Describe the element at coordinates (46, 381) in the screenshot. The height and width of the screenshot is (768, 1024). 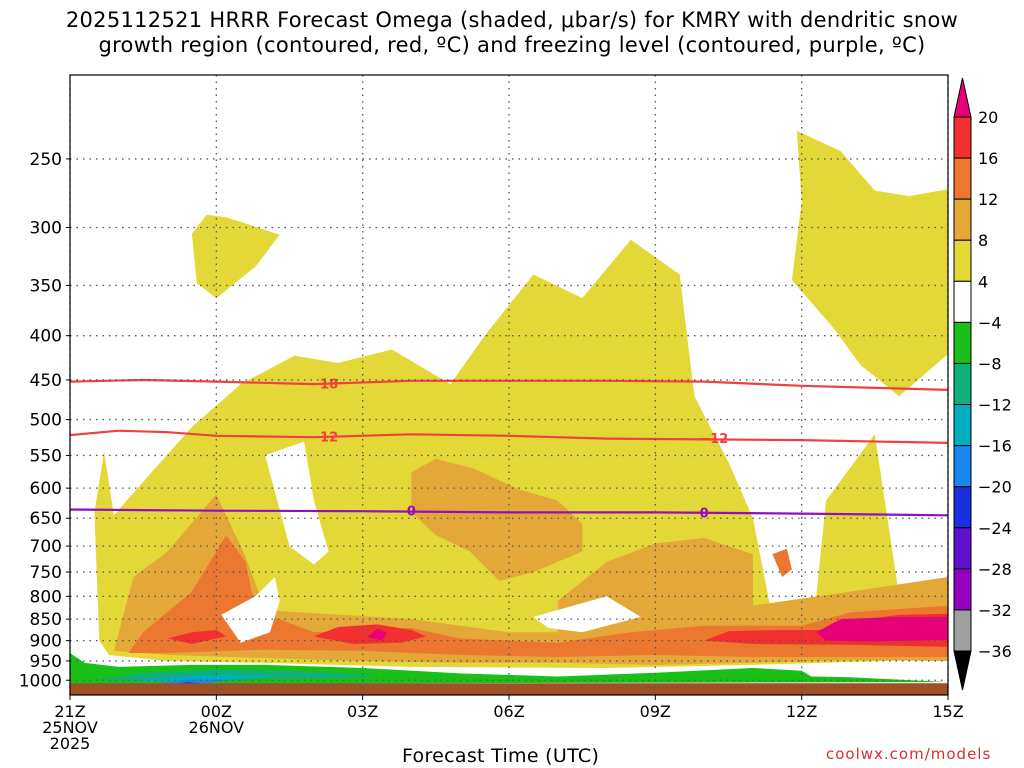
I see `y-tick-label-450: 450` at that location.